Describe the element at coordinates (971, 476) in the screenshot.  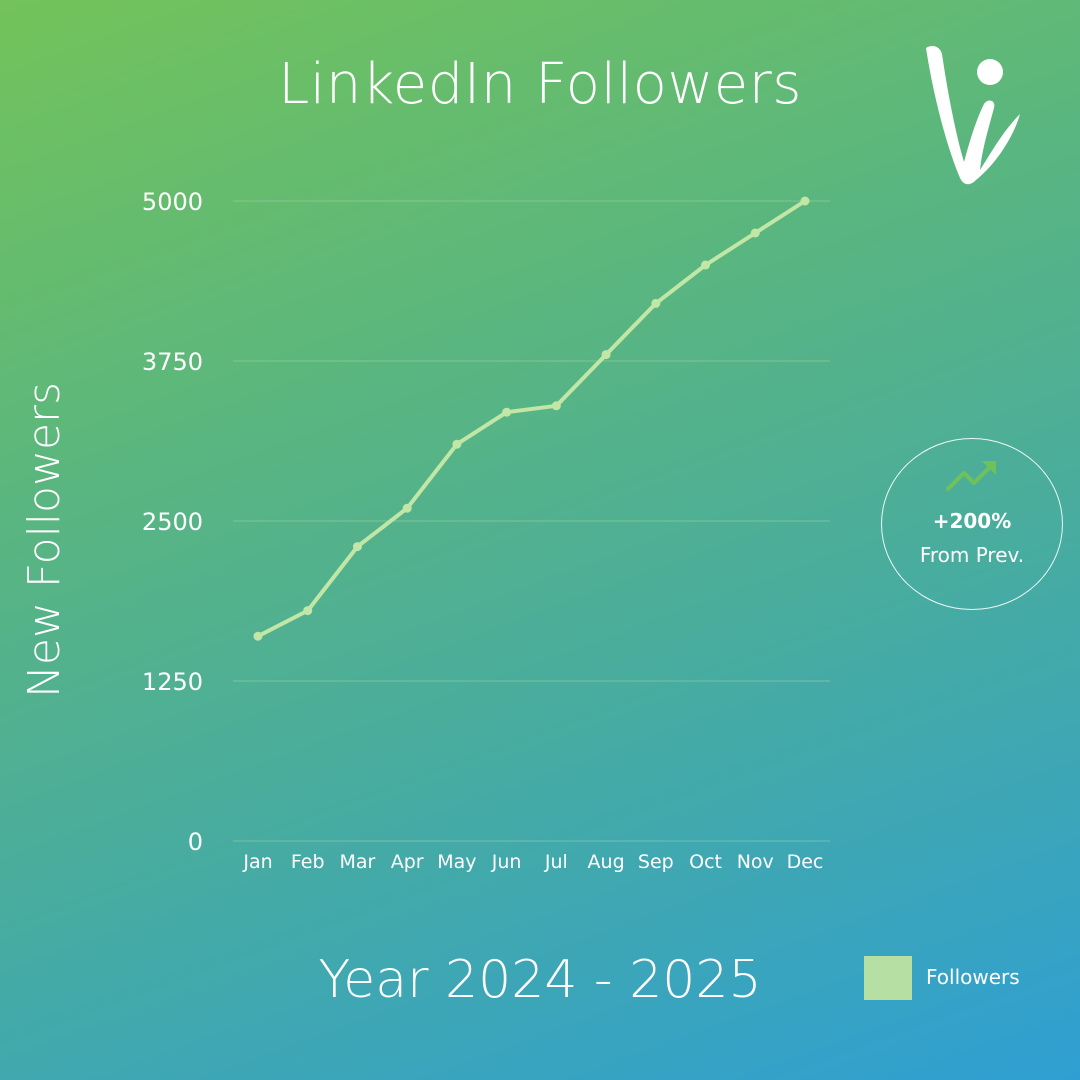
I see `trend-up-arrow-icon` at that location.